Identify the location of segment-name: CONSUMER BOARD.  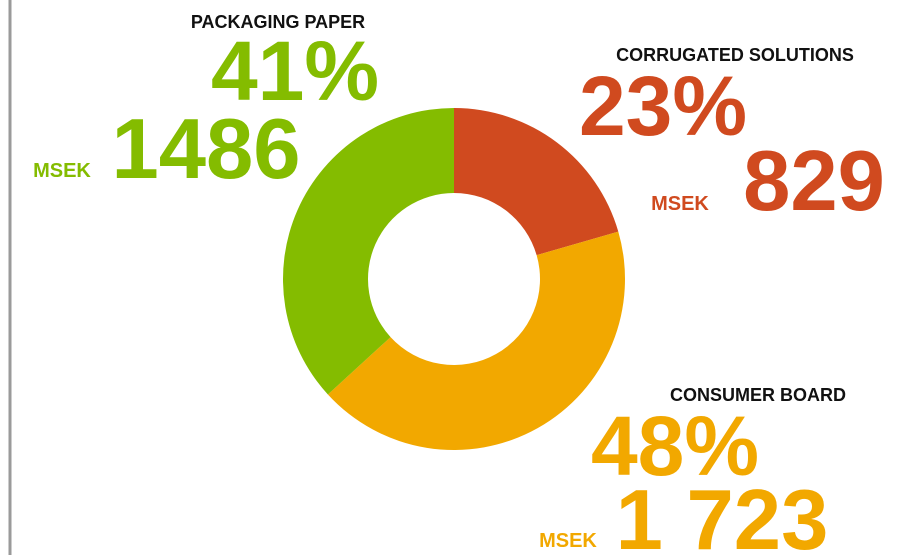
(758, 395).